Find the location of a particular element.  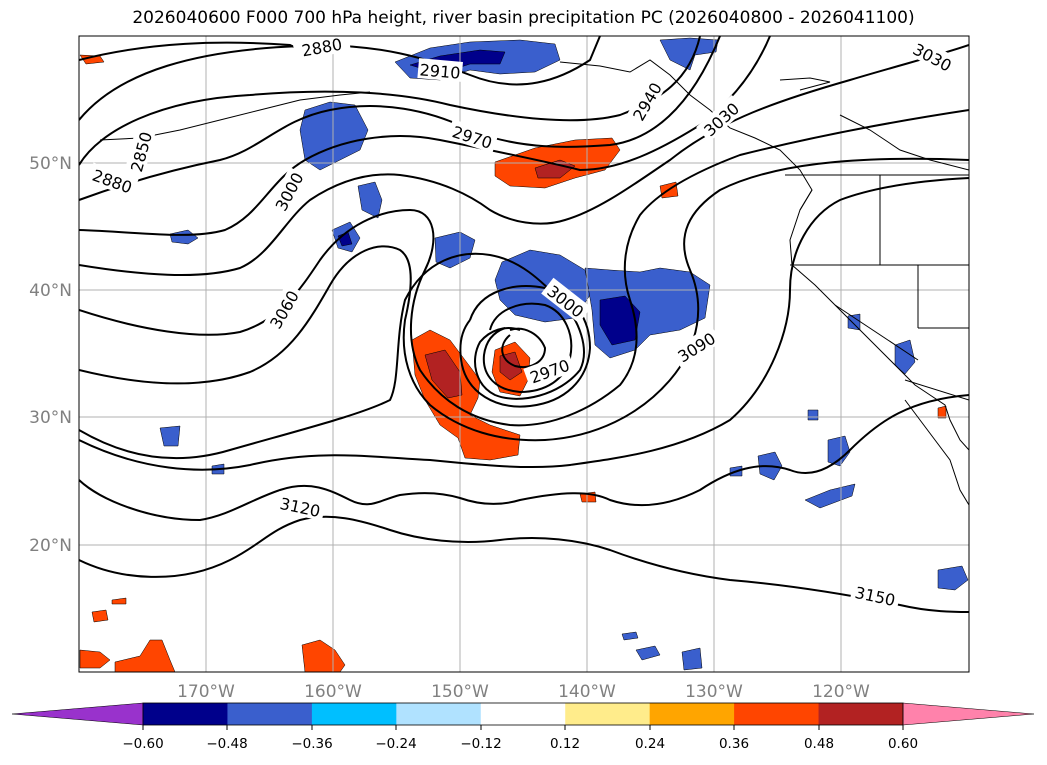

lon-tick: 140°W is located at coordinates (587, 692).